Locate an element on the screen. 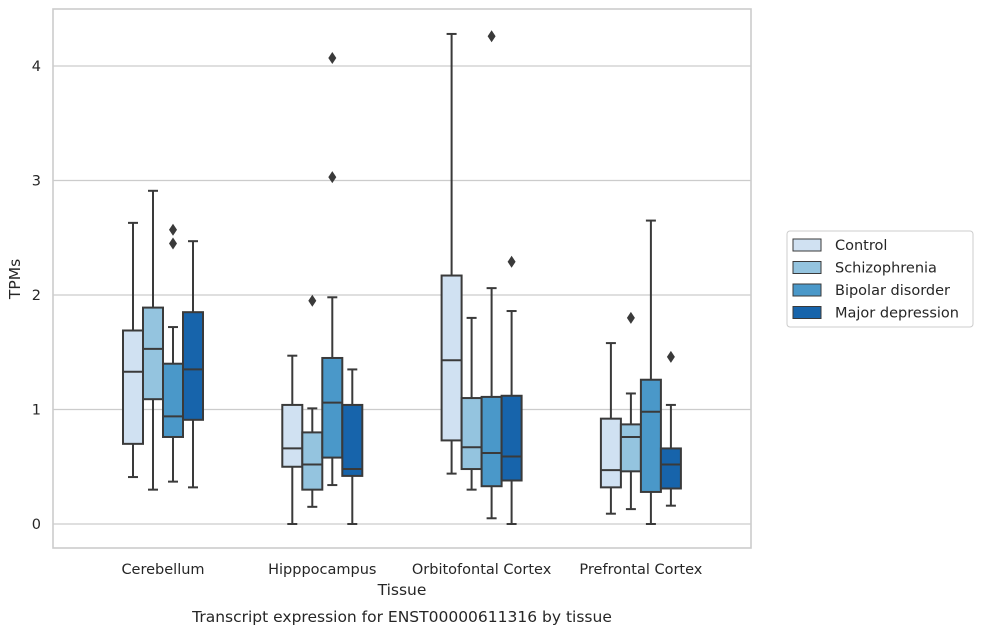  y-tick-label: 2 is located at coordinates (36, 296).